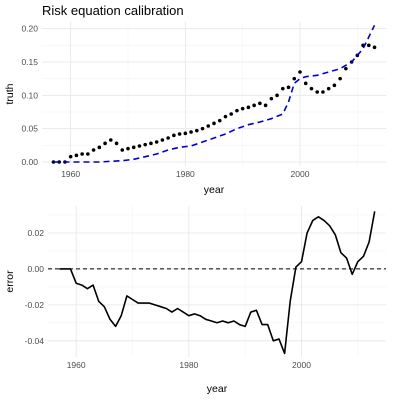 This screenshot has height=400, width=400. What do you see at coordinates (29, 29) in the screenshot?
I see `y-tick-label: 0.20` at bounding box center [29, 29].